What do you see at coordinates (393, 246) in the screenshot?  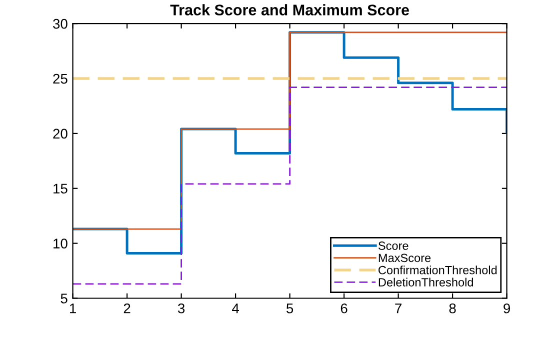 I see `legend-label: Score` at bounding box center [393, 246].